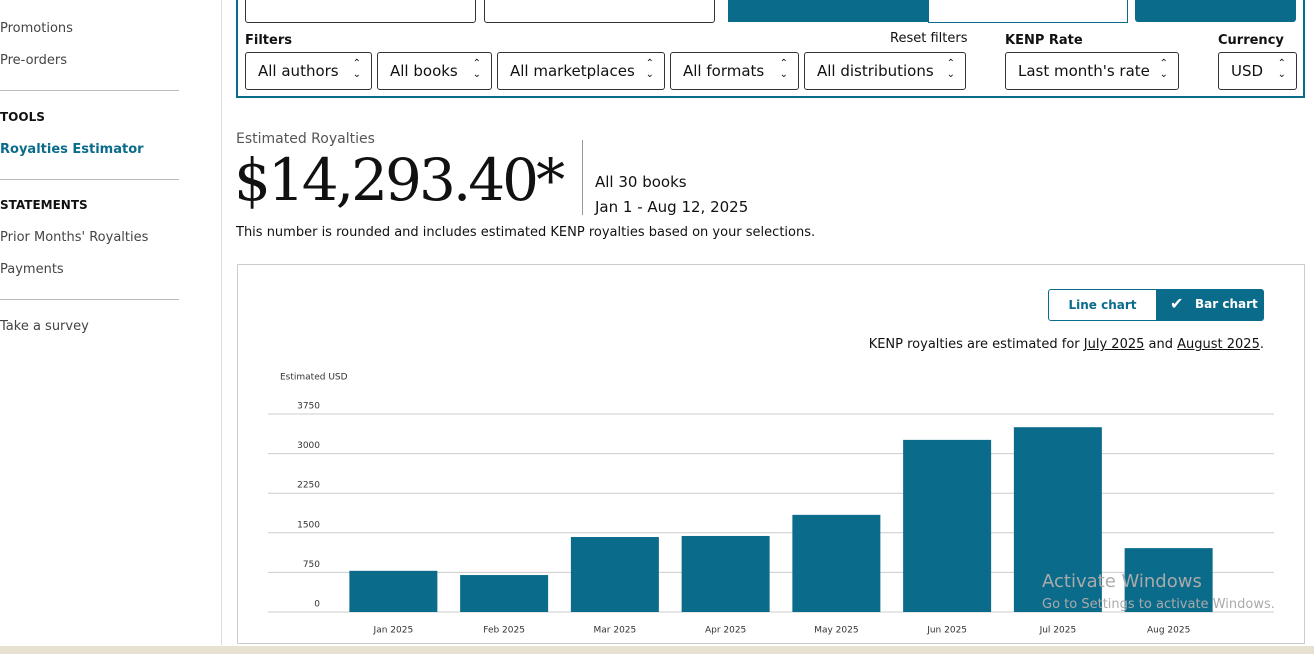 This screenshot has height=654, width=1314. What do you see at coordinates (734, 71) in the screenshot?
I see `dropdown: All formats` at bounding box center [734, 71].